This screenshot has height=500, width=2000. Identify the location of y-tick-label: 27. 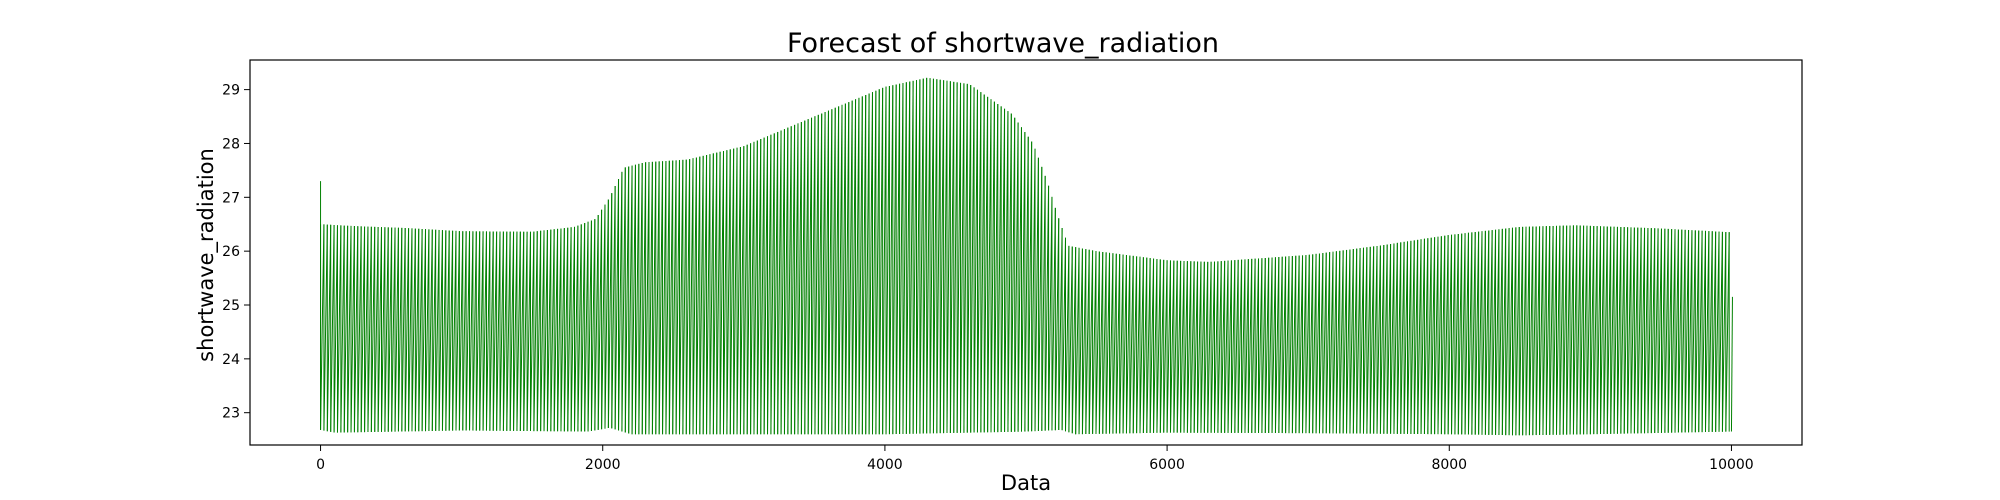
(231, 198).